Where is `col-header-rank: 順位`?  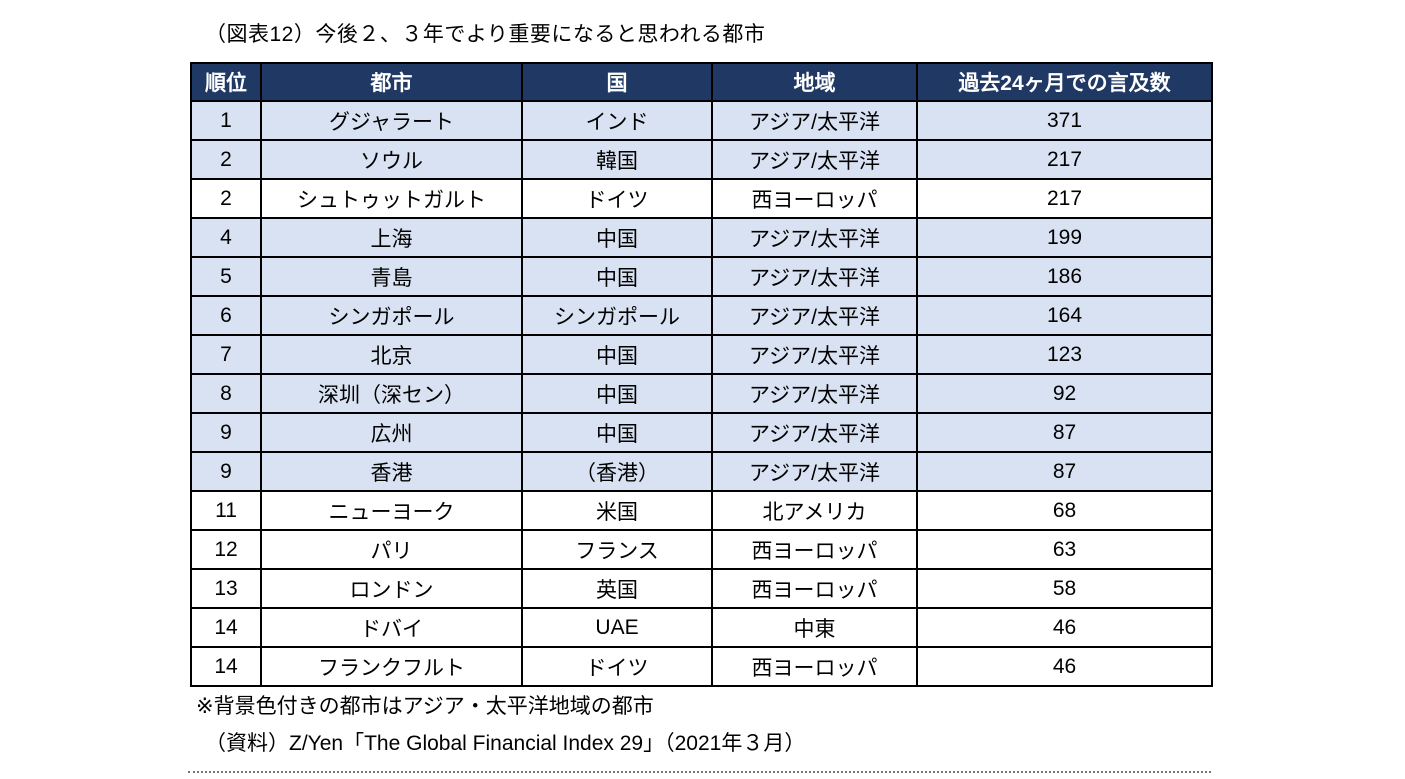 col-header-rank: 順位 is located at coordinates (226, 82).